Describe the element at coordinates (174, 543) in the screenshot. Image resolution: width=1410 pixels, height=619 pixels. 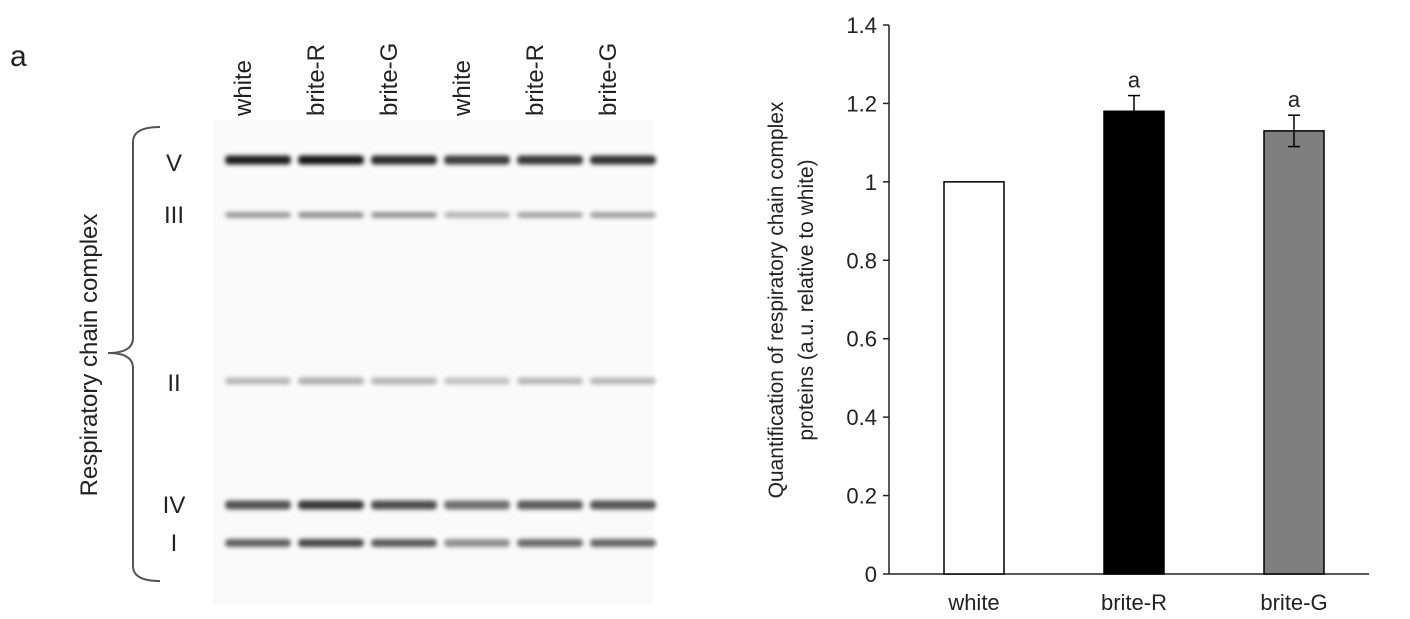
I see `band-label: I` at that location.